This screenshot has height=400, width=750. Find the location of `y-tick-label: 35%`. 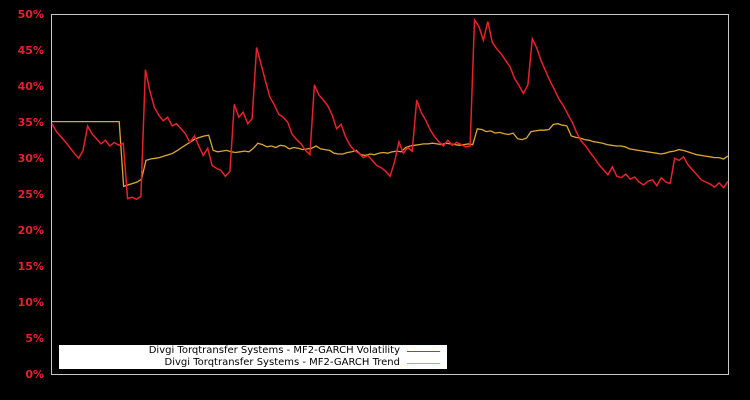

y-tick-label: 35% is located at coordinates (30, 122).